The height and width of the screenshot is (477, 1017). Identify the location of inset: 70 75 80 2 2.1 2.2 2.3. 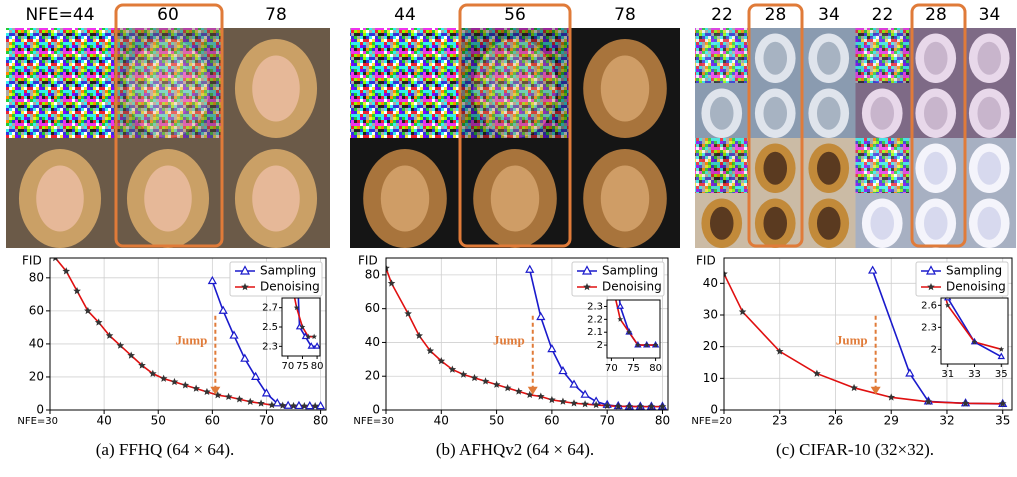
(624, 336).